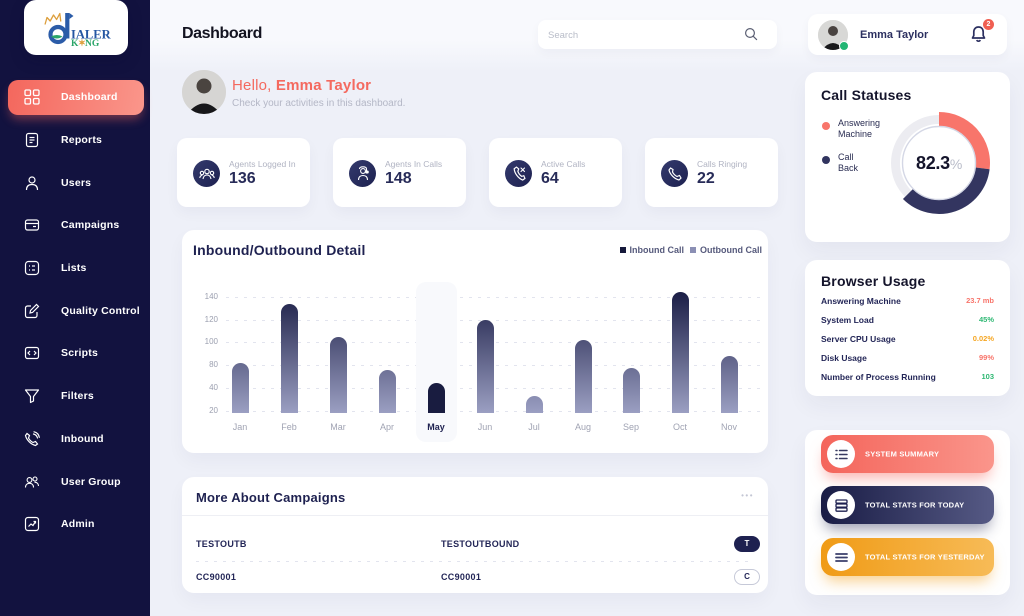 The width and height of the screenshot is (1024, 616). Describe the element at coordinates (75, 44) in the screenshot. I see `svg-text: K` at that location.